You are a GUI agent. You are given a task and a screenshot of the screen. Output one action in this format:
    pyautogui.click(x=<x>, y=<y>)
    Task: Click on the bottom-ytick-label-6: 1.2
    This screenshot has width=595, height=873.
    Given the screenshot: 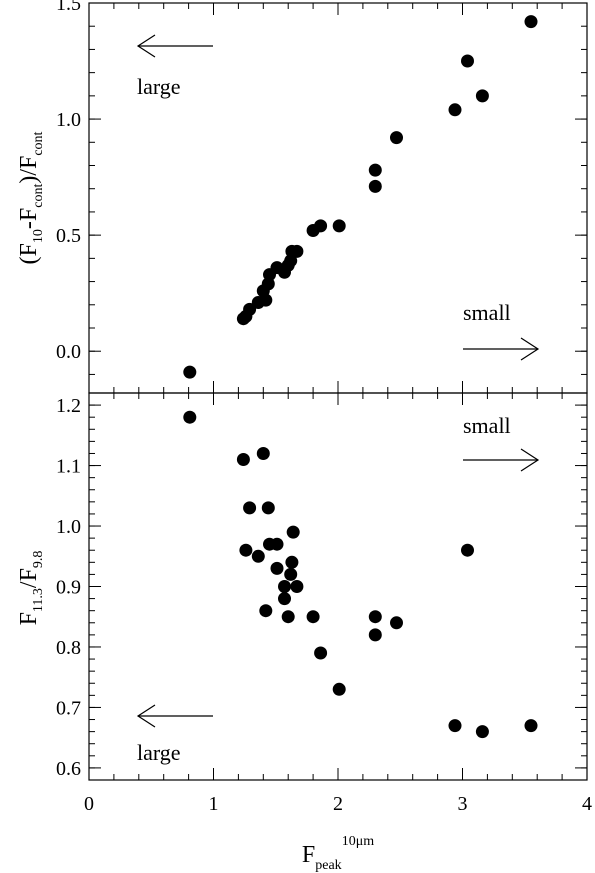 What is the action you would take?
    pyautogui.click(x=68, y=406)
    